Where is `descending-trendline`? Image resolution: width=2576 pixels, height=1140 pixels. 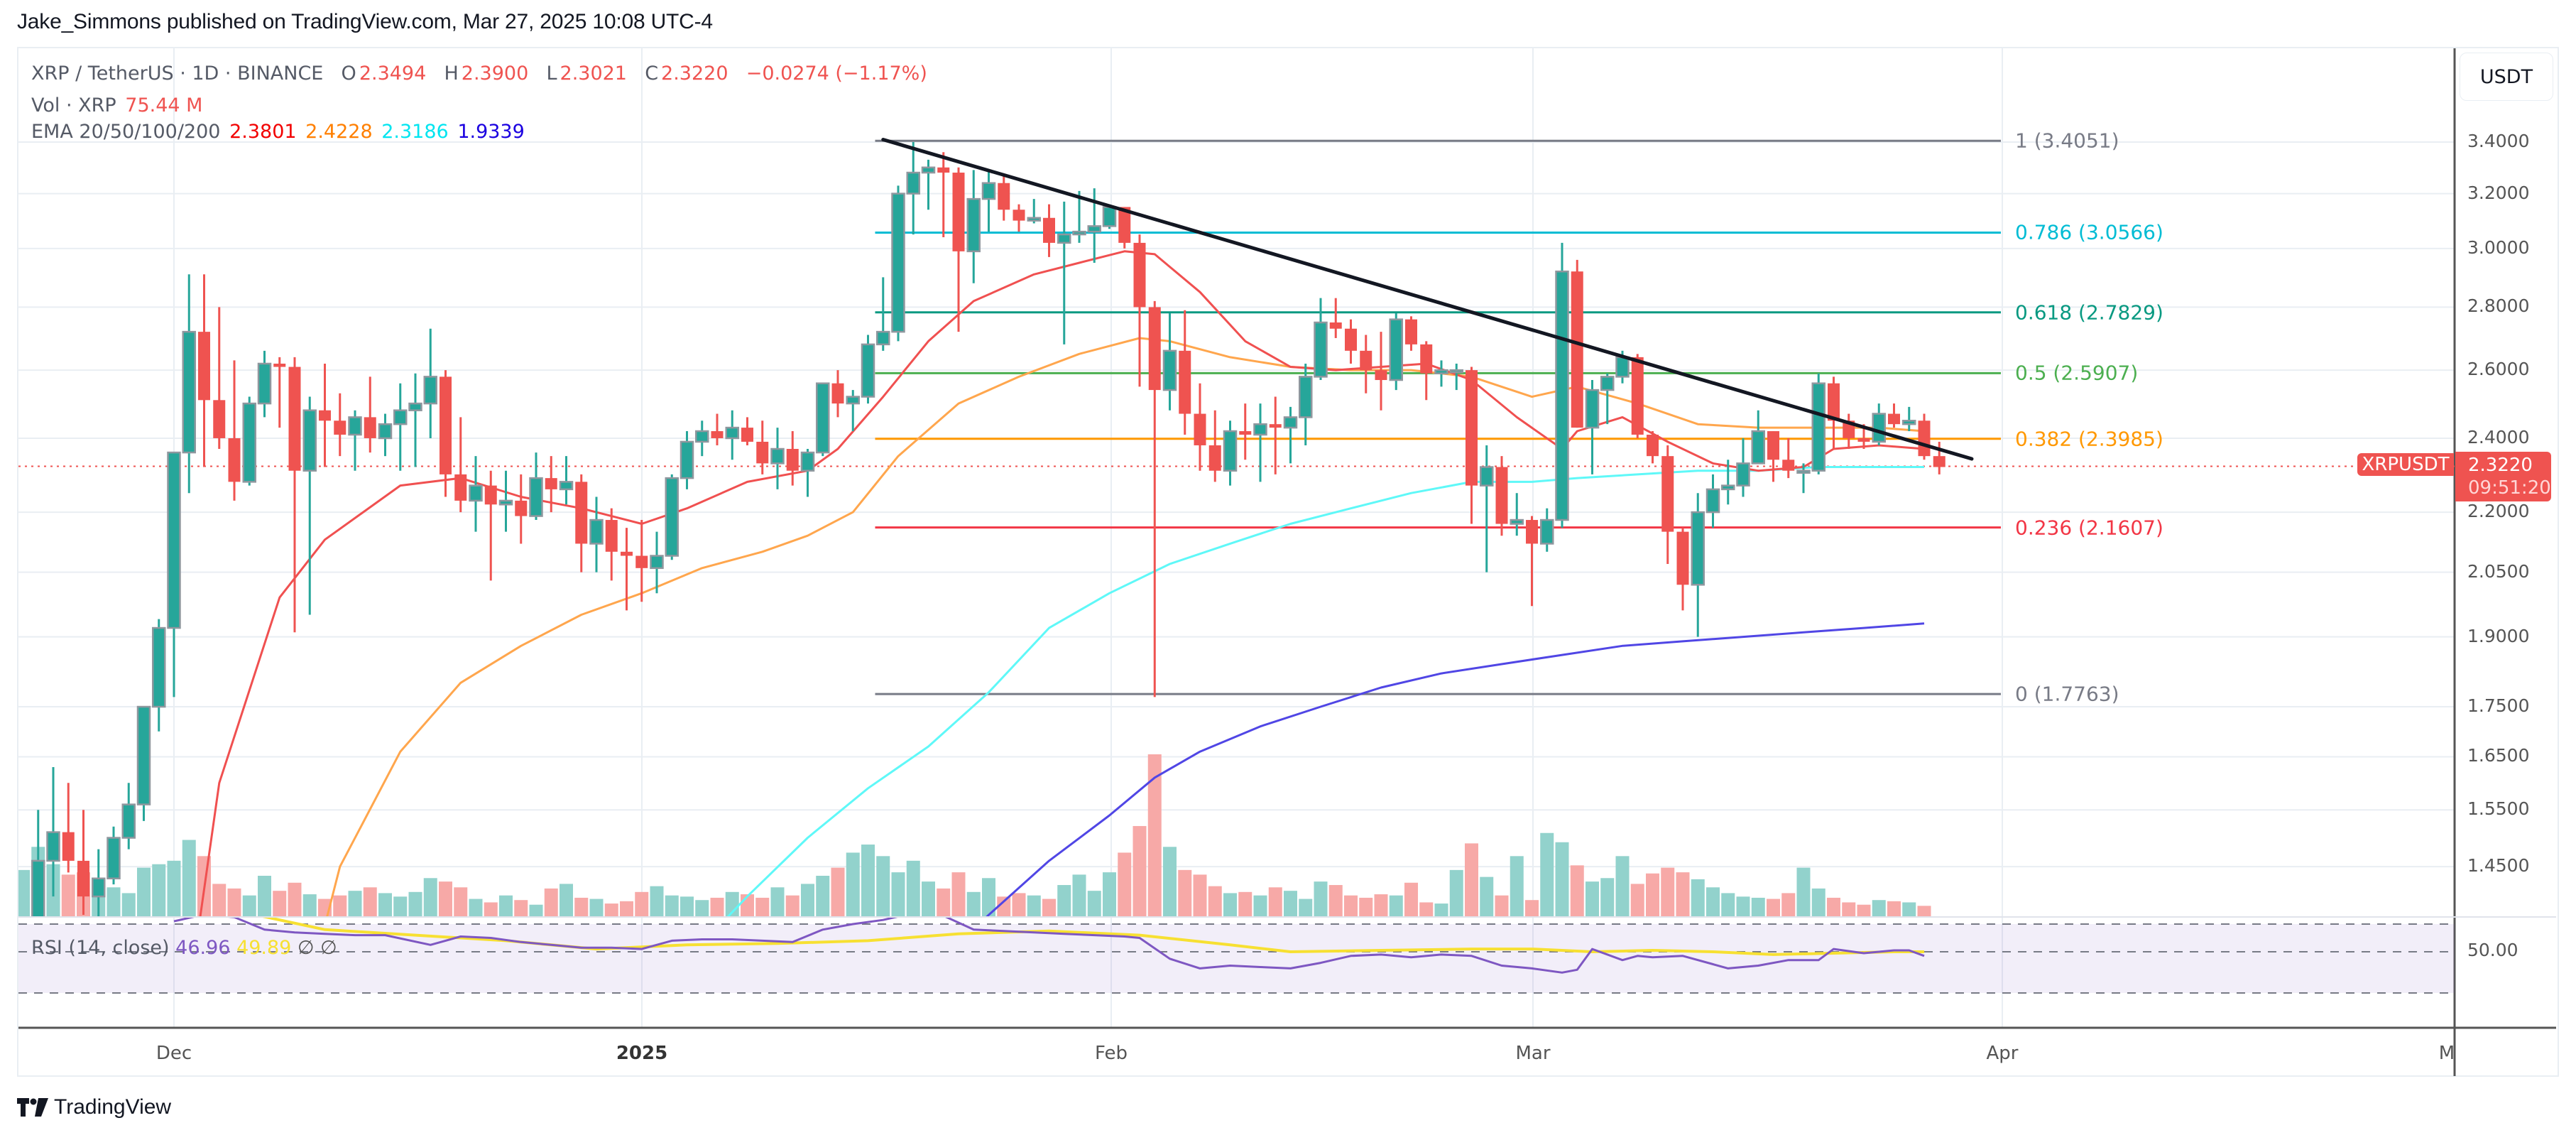
descending-trendline is located at coordinates (1427, 299).